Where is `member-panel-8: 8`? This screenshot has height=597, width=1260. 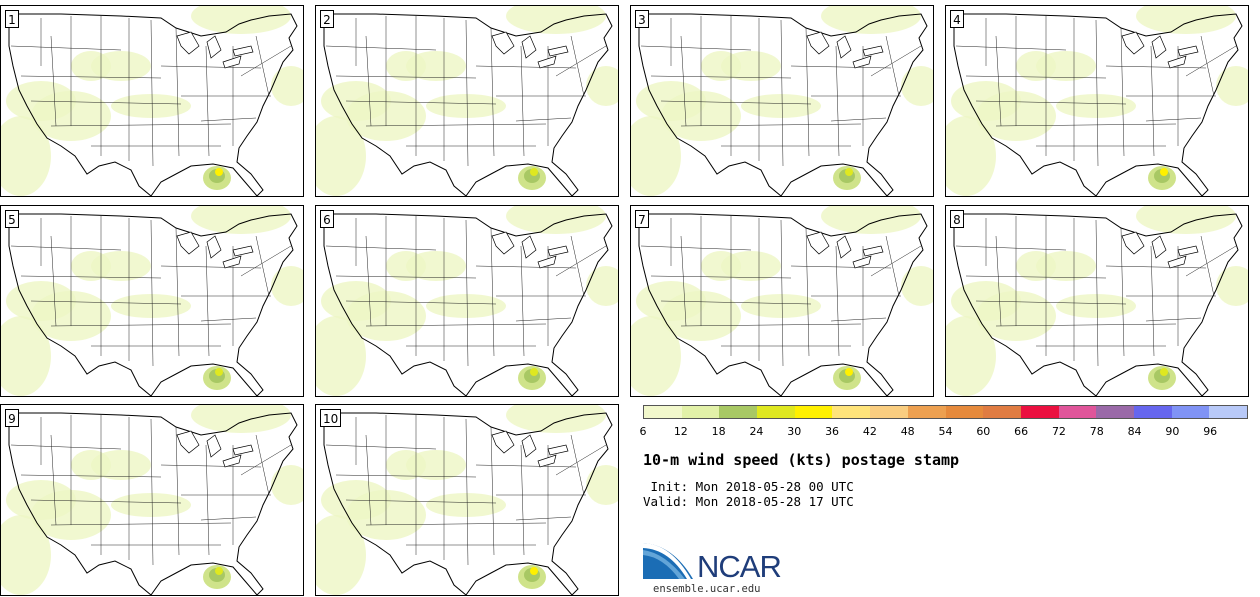 member-panel-8: 8 is located at coordinates (1097, 301).